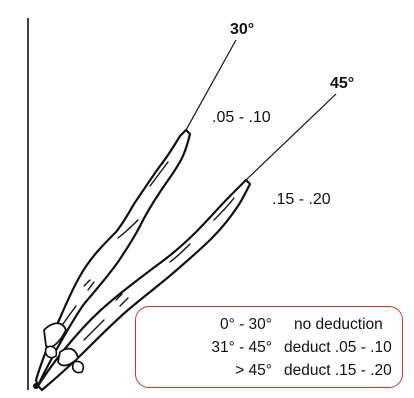 Image resolution: width=414 pixels, height=398 pixels. What do you see at coordinates (338, 347) in the screenshot?
I see `legend-deduction: deduct .05 - .10` at bounding box center [338, 347].